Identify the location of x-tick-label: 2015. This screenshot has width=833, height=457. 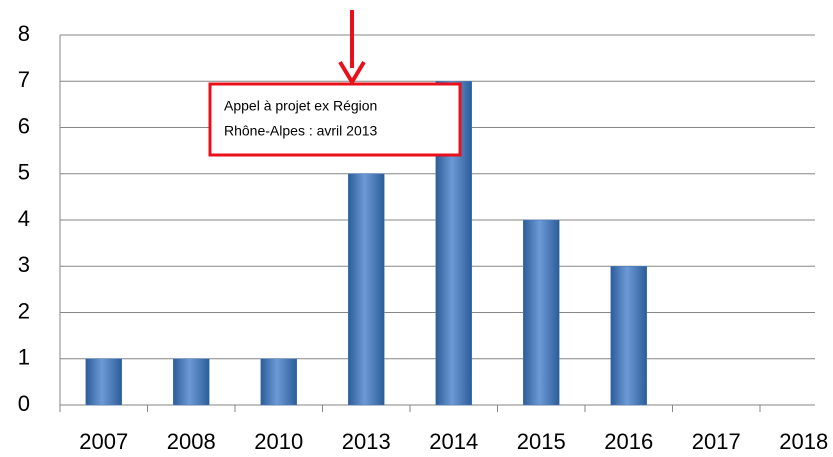
(541, 441).